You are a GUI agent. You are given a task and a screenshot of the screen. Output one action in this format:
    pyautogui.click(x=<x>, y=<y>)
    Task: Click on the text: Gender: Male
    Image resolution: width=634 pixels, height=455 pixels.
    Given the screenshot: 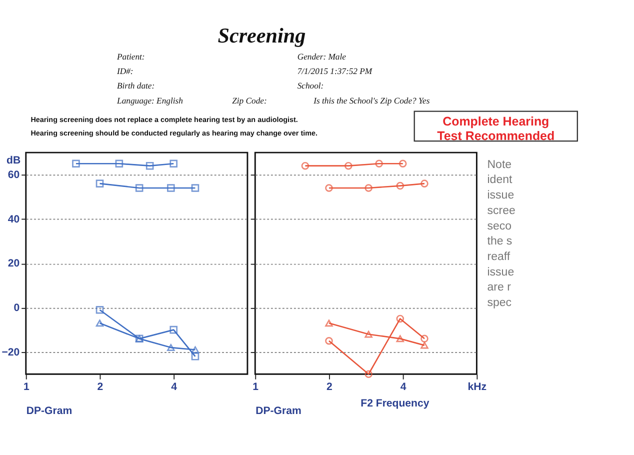 What is the action you would take?
    pyautogui.click(x=321, y=57)
    